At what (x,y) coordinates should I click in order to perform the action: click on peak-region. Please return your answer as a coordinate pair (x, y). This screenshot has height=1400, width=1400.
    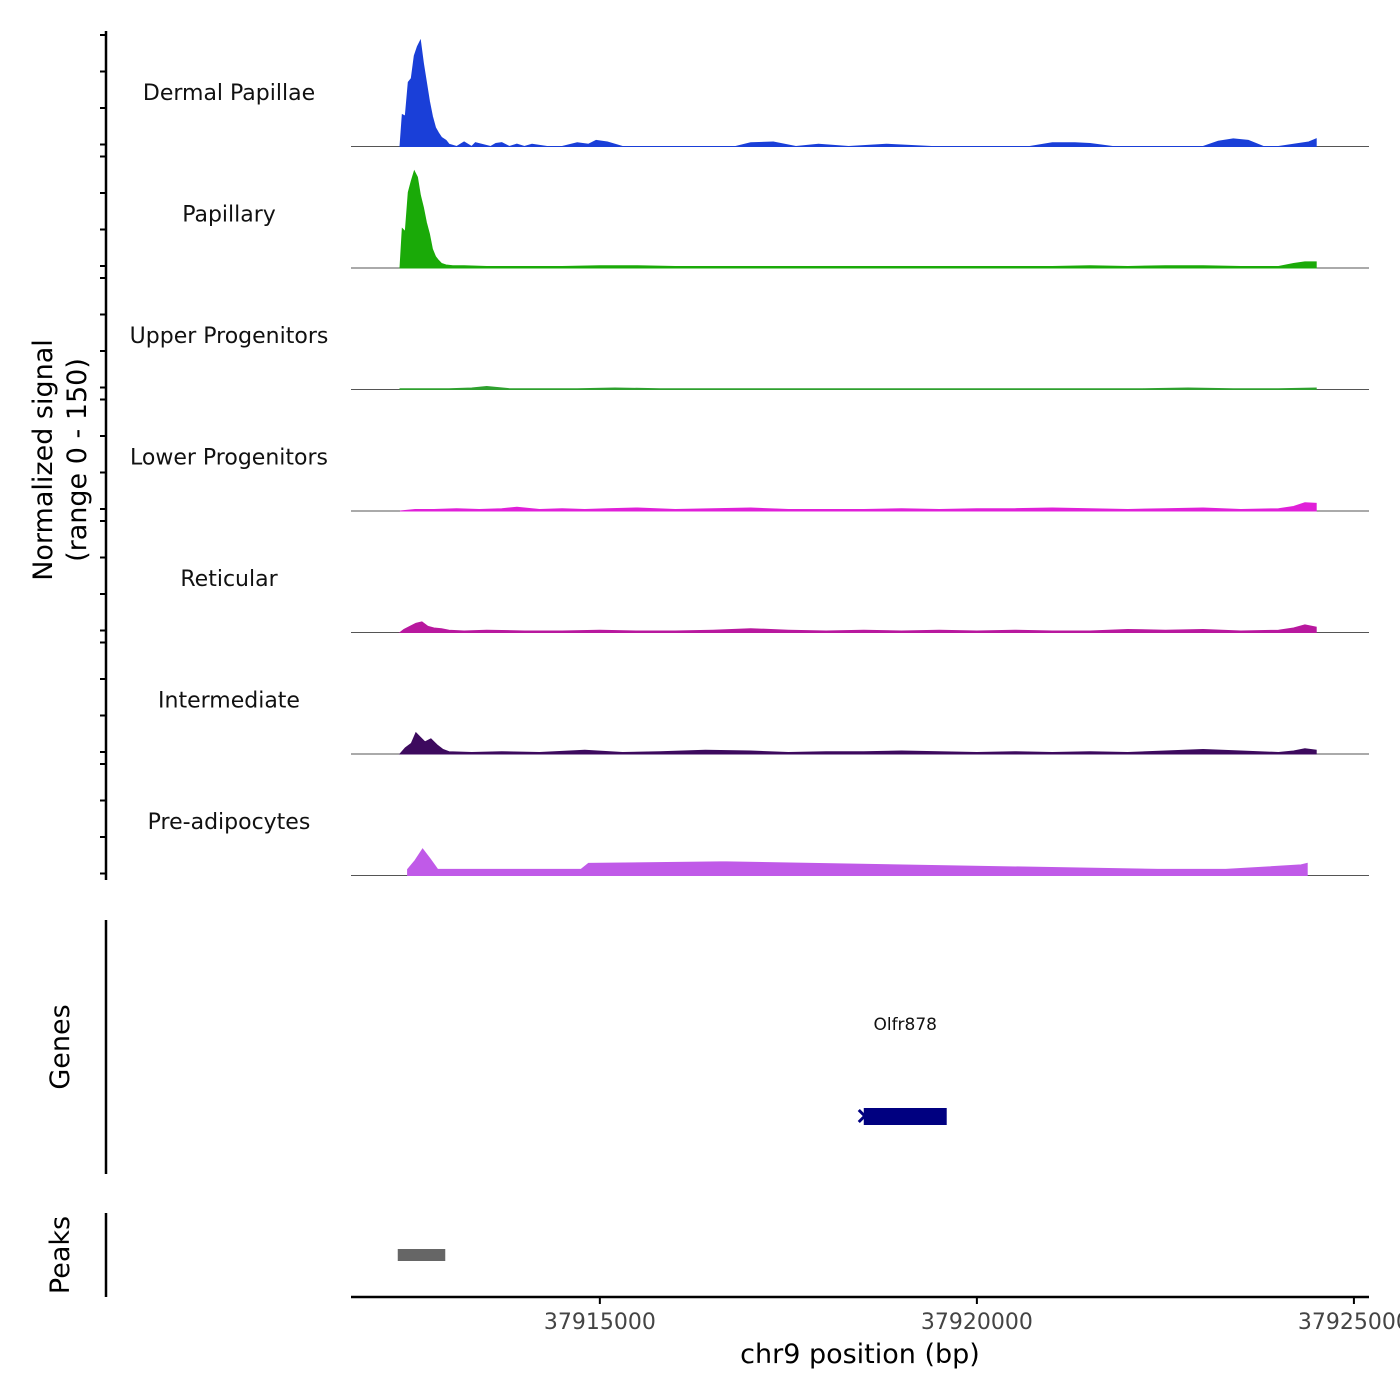
    Looking at the image, I should click on (421, 1255).